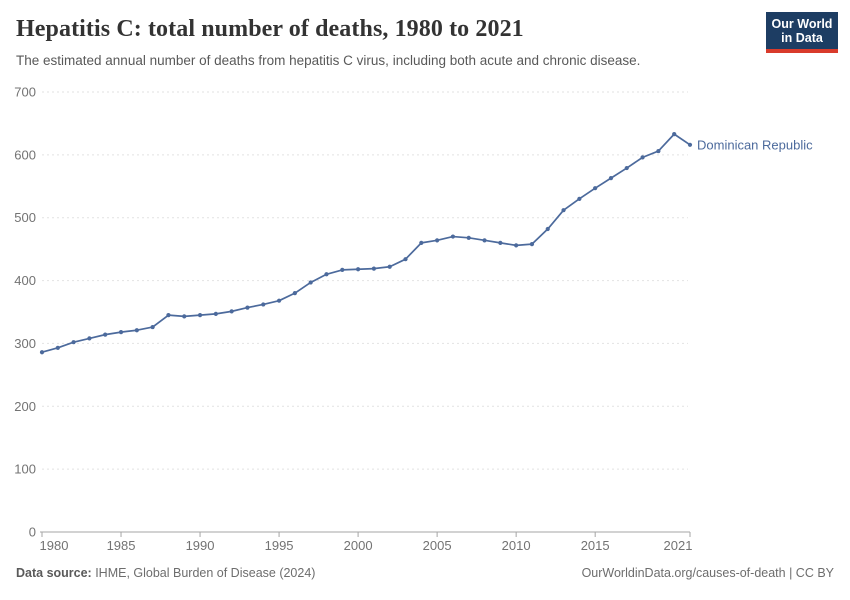 This screenshot has width=850, height=600. I want to click on owid-logo-line1: Our World, so click(802, 24).